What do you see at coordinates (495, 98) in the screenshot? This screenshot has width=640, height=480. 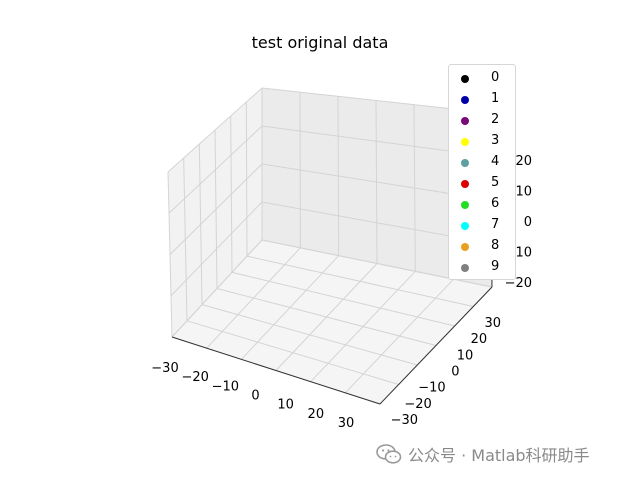 I see `legend-label: 1` at bounding box center [495, 98].